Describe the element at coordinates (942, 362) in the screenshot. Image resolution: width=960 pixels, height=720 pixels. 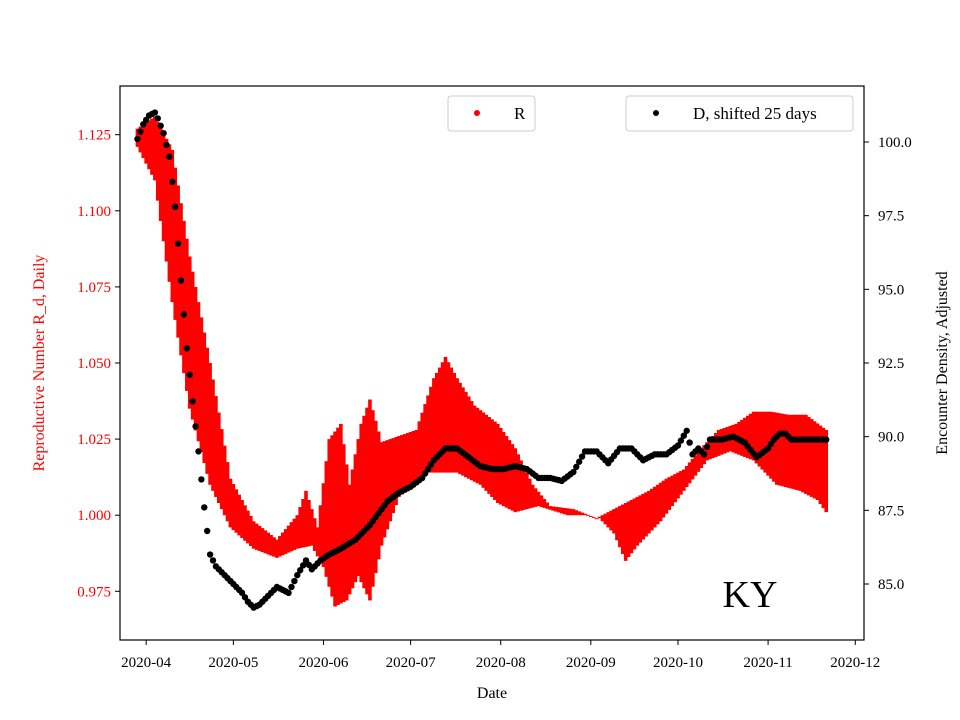
I see `y-right-axis-label: Encounter Density, Adjusted` at that location.